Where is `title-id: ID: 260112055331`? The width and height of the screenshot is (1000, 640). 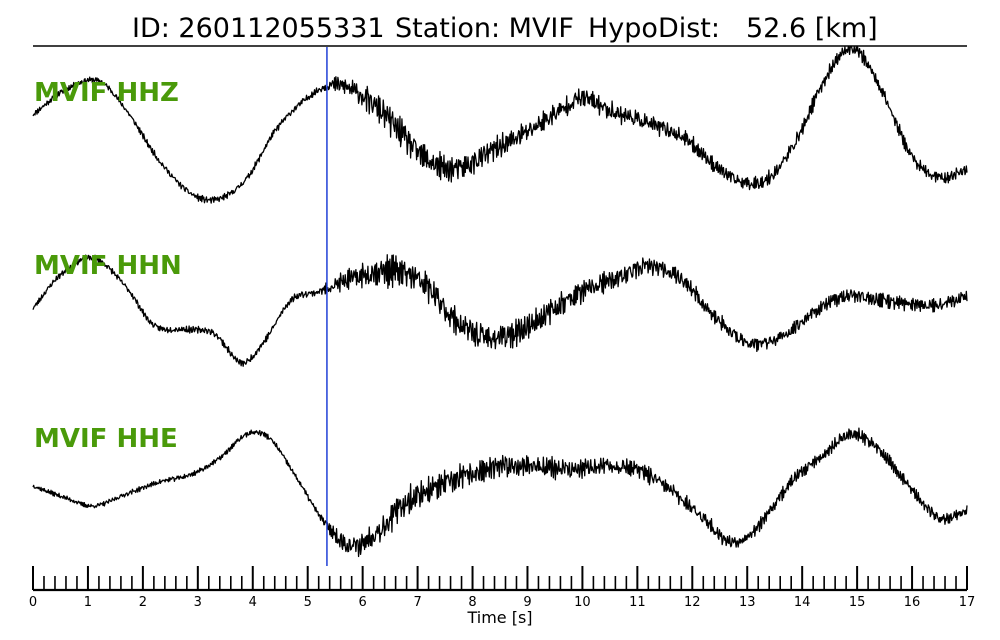
title-id: ID: 260112055331 is located at coordinates (258, 28).